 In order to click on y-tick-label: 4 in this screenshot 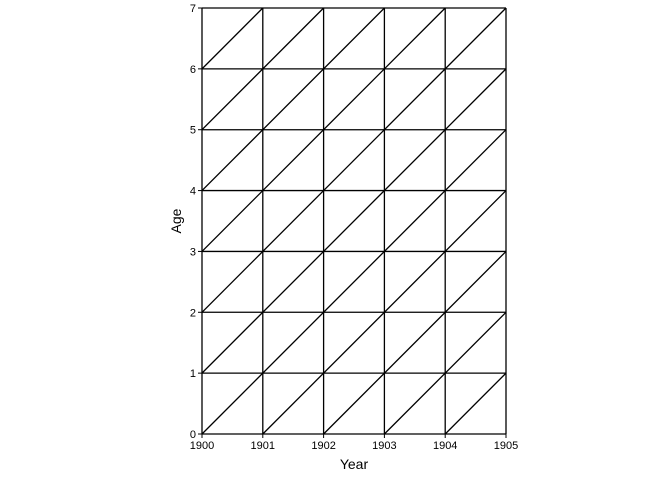, I will do `click(193, 192)`.